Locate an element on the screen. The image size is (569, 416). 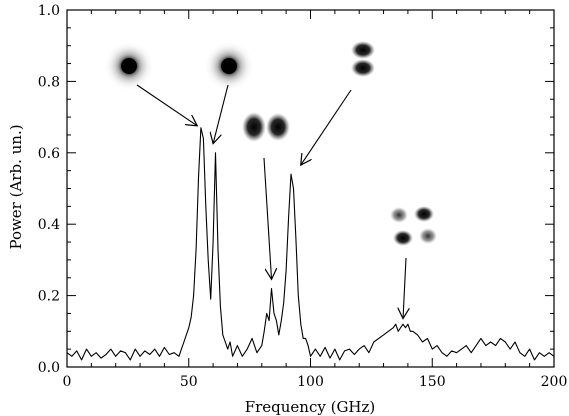
x-tick-label: 150 is located at coordinates (432, 382).